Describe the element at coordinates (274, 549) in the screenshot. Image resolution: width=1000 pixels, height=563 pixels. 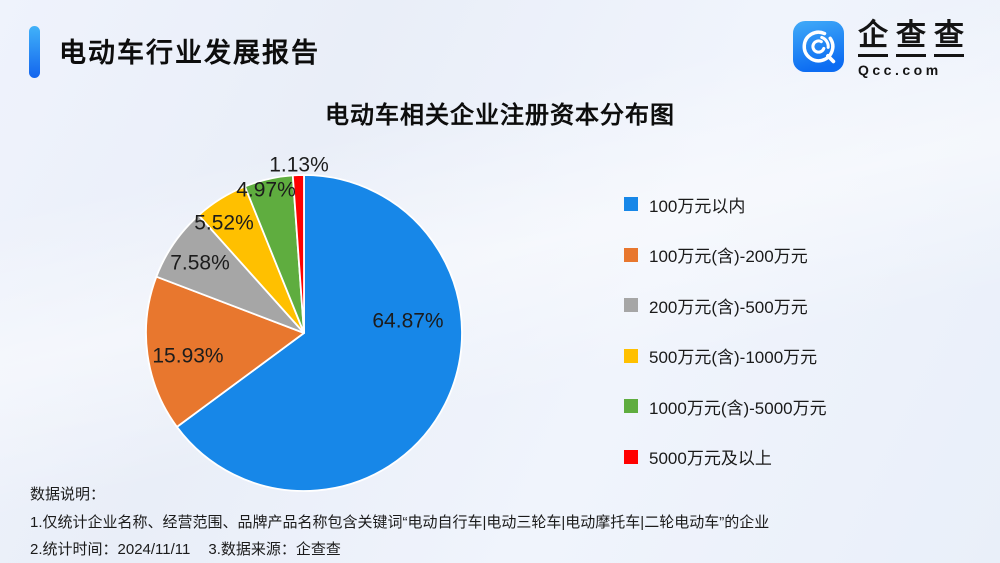
I see `note-3: 3.数据来源：企查查` at that location.